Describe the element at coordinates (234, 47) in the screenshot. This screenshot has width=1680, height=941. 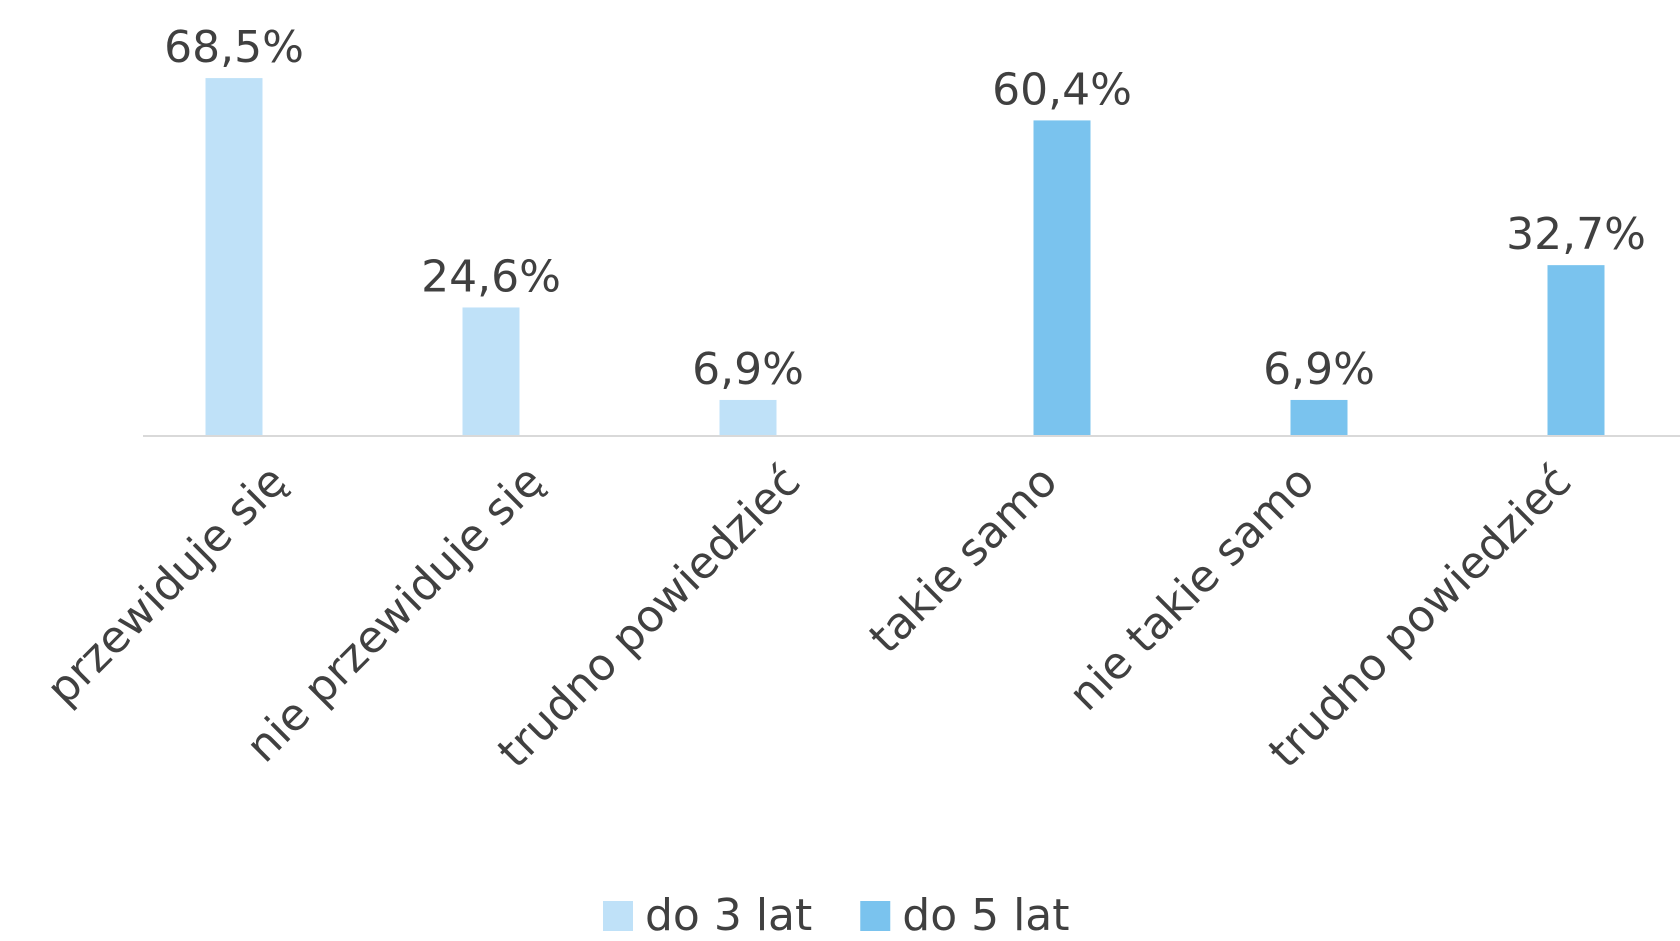
I see `data-label: 68,5%` at that location.